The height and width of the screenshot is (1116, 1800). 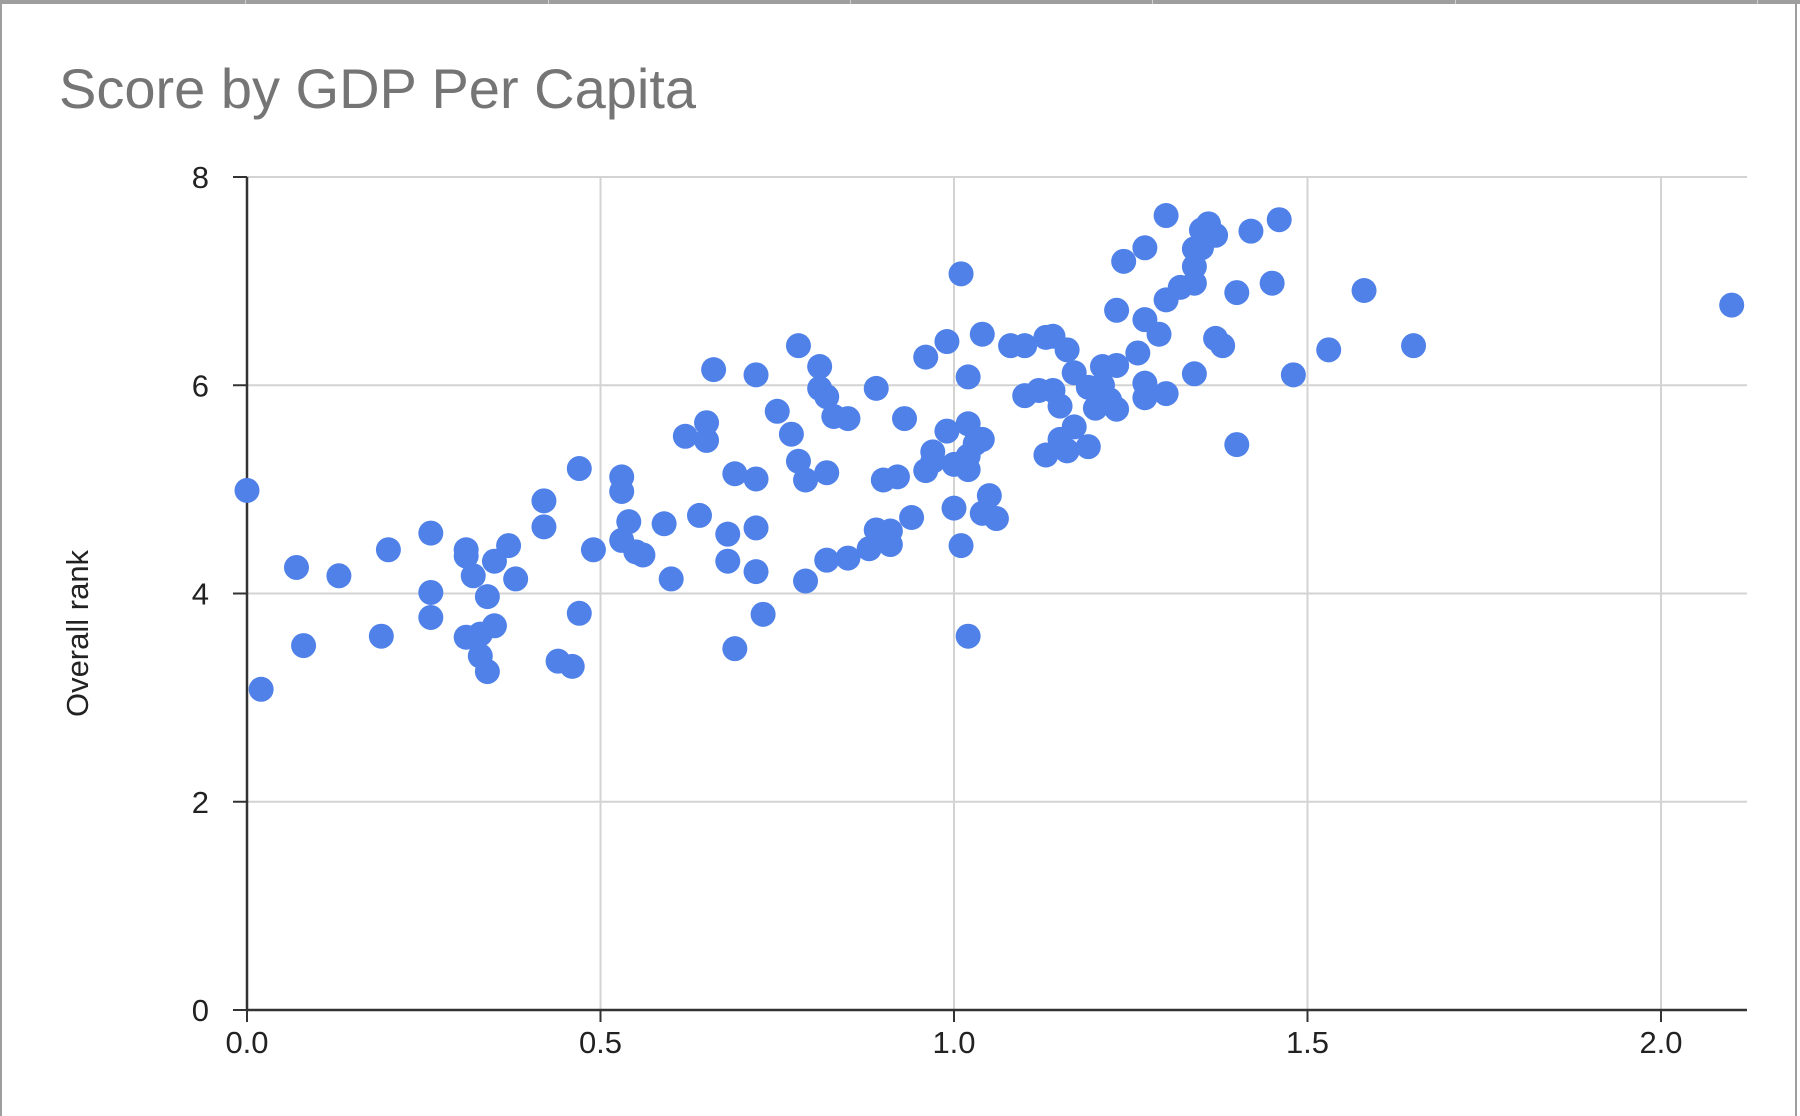 What do you see at coordinates (246, 1042) in the screenshot?
I see `x-tick-label: 0.0` at bounding box center [246, 1042].